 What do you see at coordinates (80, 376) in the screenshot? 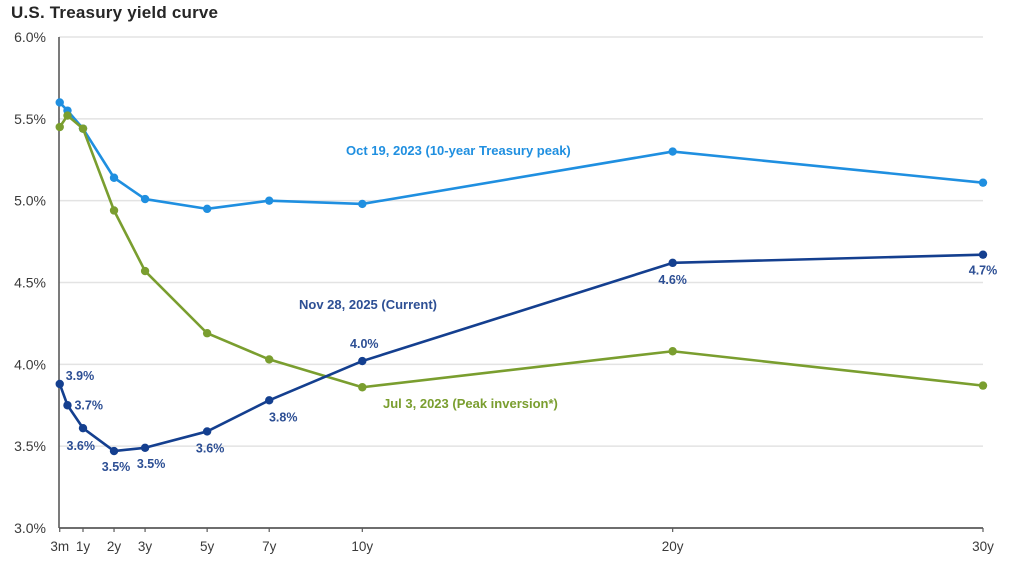
I see `data-label: 3.9%` at bounding box center [80, 376].